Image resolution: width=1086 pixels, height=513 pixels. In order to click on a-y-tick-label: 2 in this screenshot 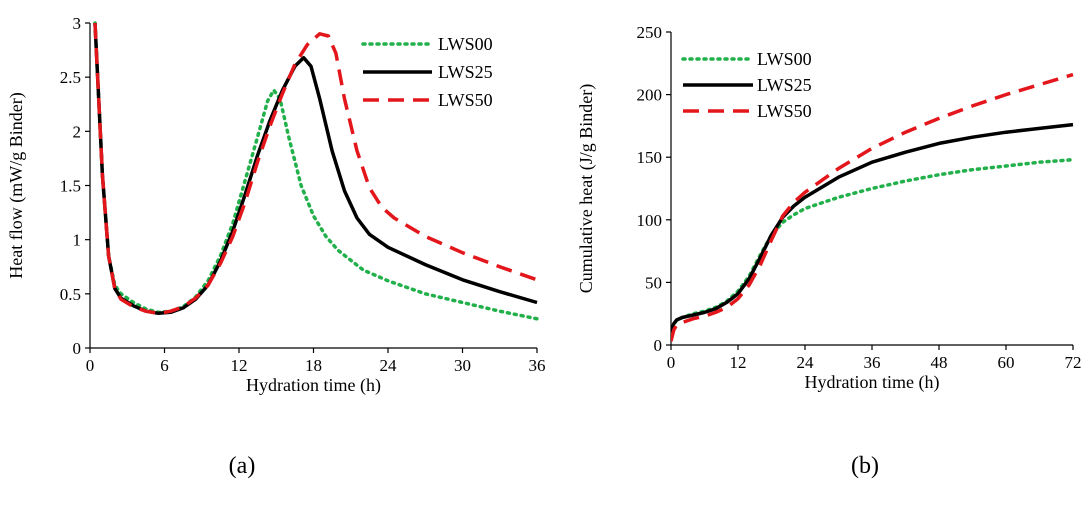, I will do `click(77, 131)`.